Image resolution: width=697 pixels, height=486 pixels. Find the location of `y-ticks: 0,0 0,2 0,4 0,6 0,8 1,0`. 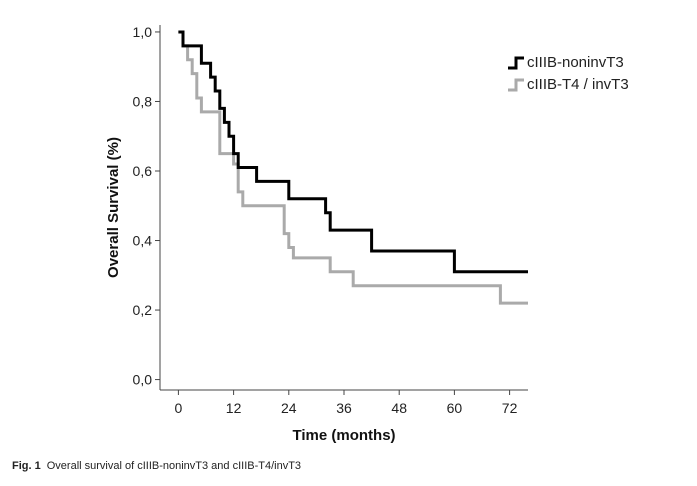

y-ticks: 0,0 0,2 0,4 0,6 0,8 1,0 is located at coordinates (146, 206).